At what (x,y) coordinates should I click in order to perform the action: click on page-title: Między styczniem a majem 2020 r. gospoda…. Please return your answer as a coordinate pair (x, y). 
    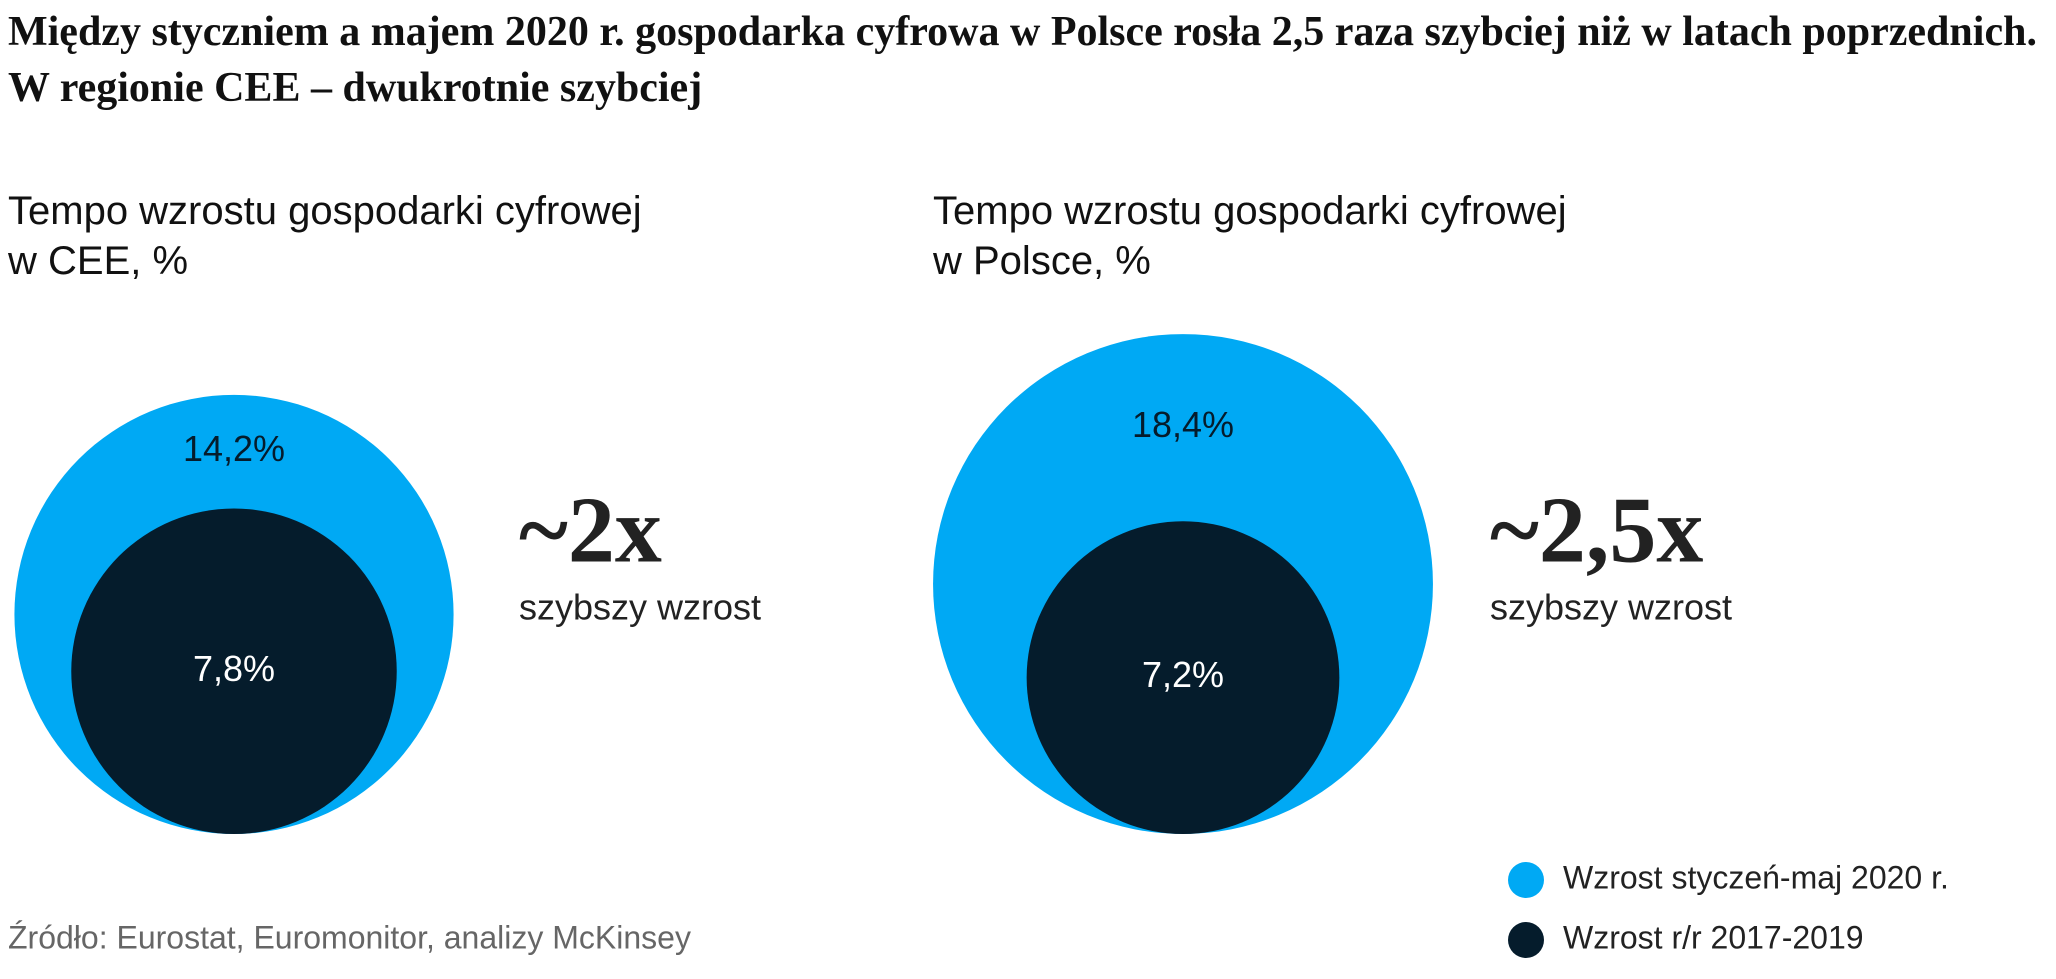
    Looking at the image, I should click on (1022, 60).